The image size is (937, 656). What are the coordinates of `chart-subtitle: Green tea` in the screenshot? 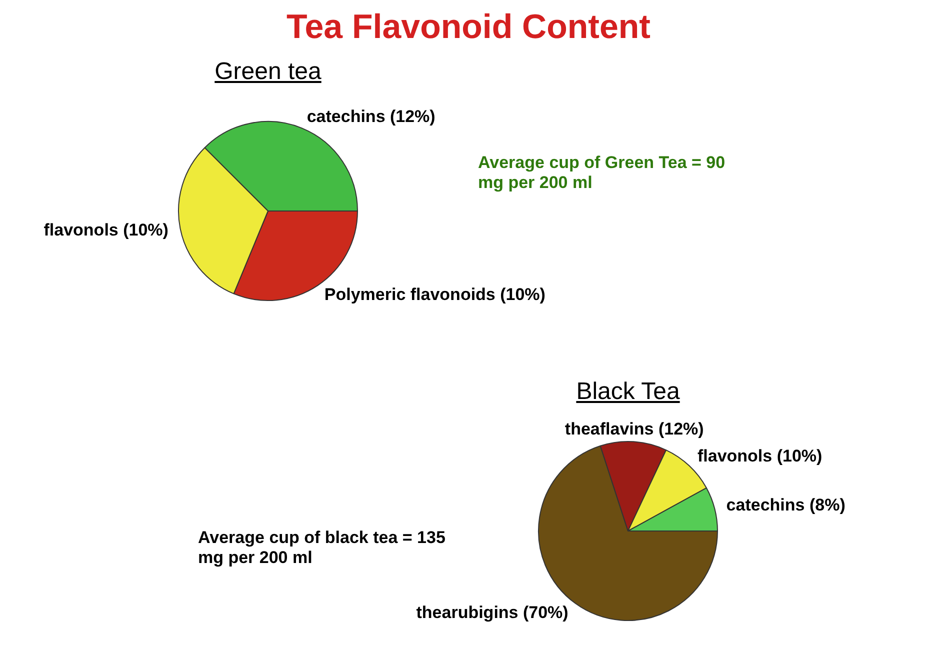 It's located at (268, 72).